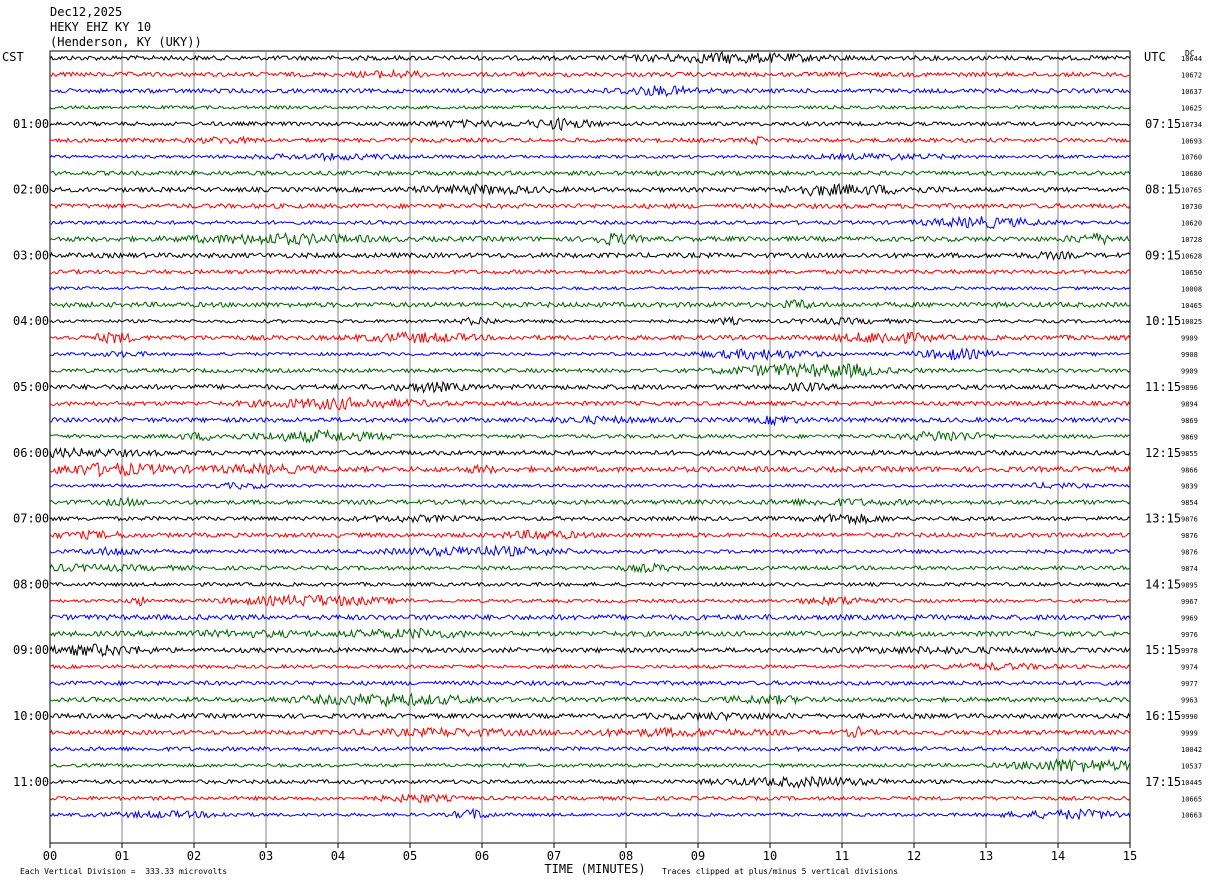 The image size is (1210, 886). Describe the element at coordinates (1191, 799) in the screenshot. I see `dc-value: 10665` at that location.